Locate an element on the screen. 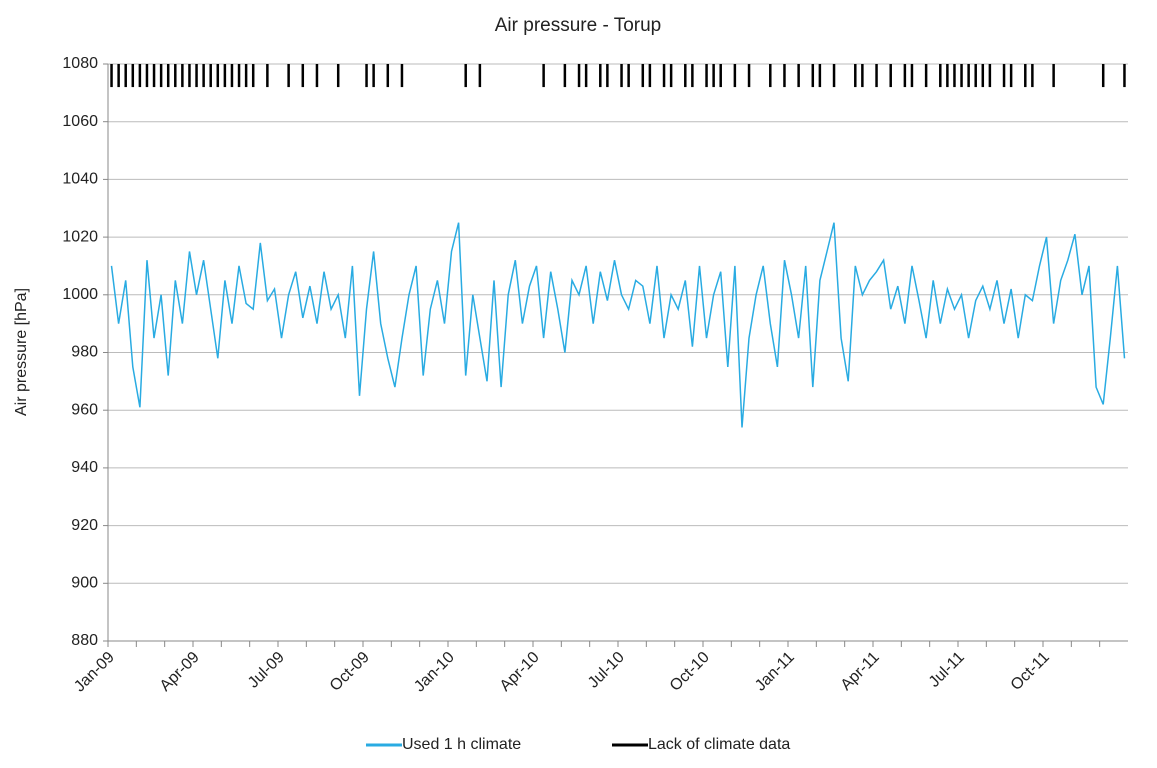 The height and width of the screenshot is (768, 1157). x-tick-label: Oct-10 is located at coordinates (690, 672).